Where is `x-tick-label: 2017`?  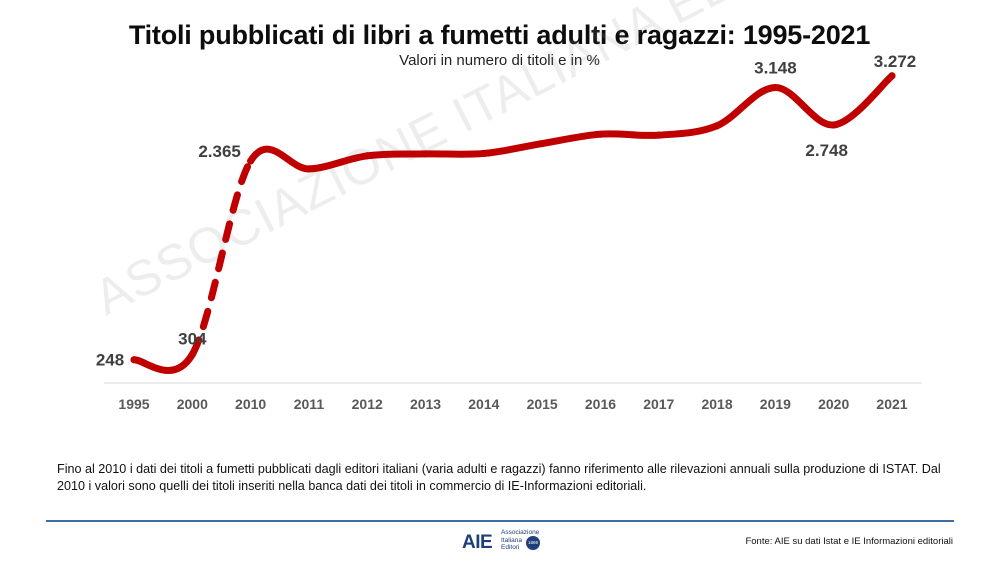
x-tick-label: 2017 is located at coordinates (658, 404).